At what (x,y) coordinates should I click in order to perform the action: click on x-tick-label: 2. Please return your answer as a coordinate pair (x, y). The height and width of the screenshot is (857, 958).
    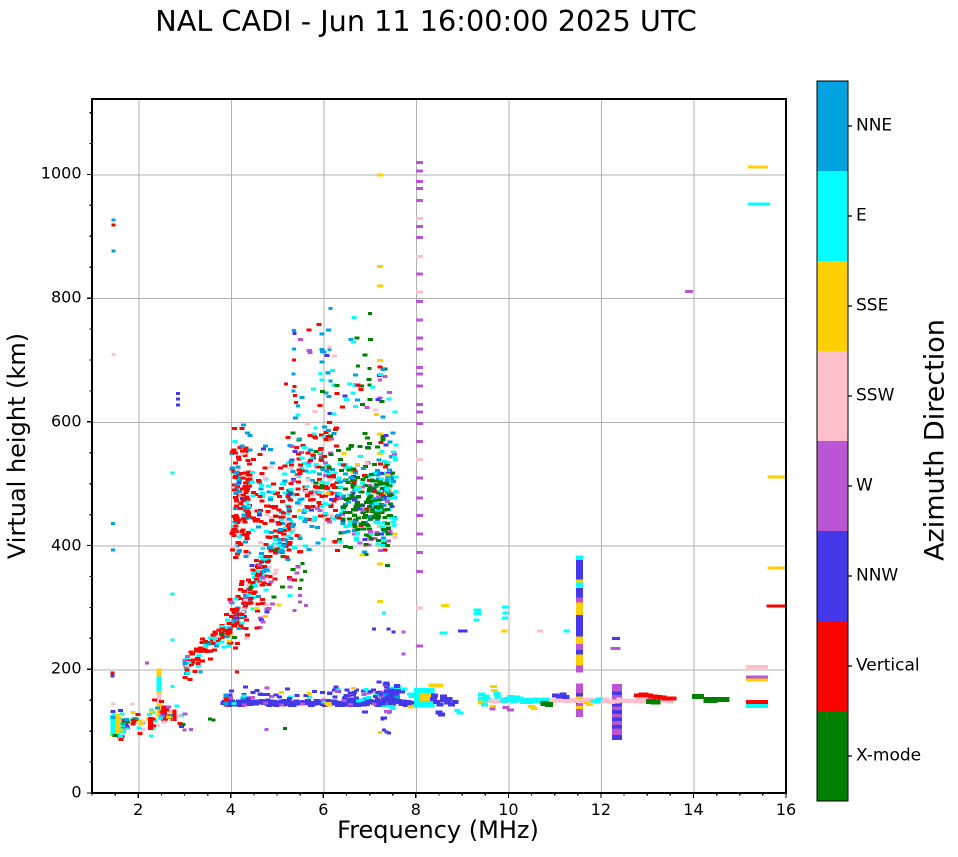
    Looking at the image, I should click on (138, 809).